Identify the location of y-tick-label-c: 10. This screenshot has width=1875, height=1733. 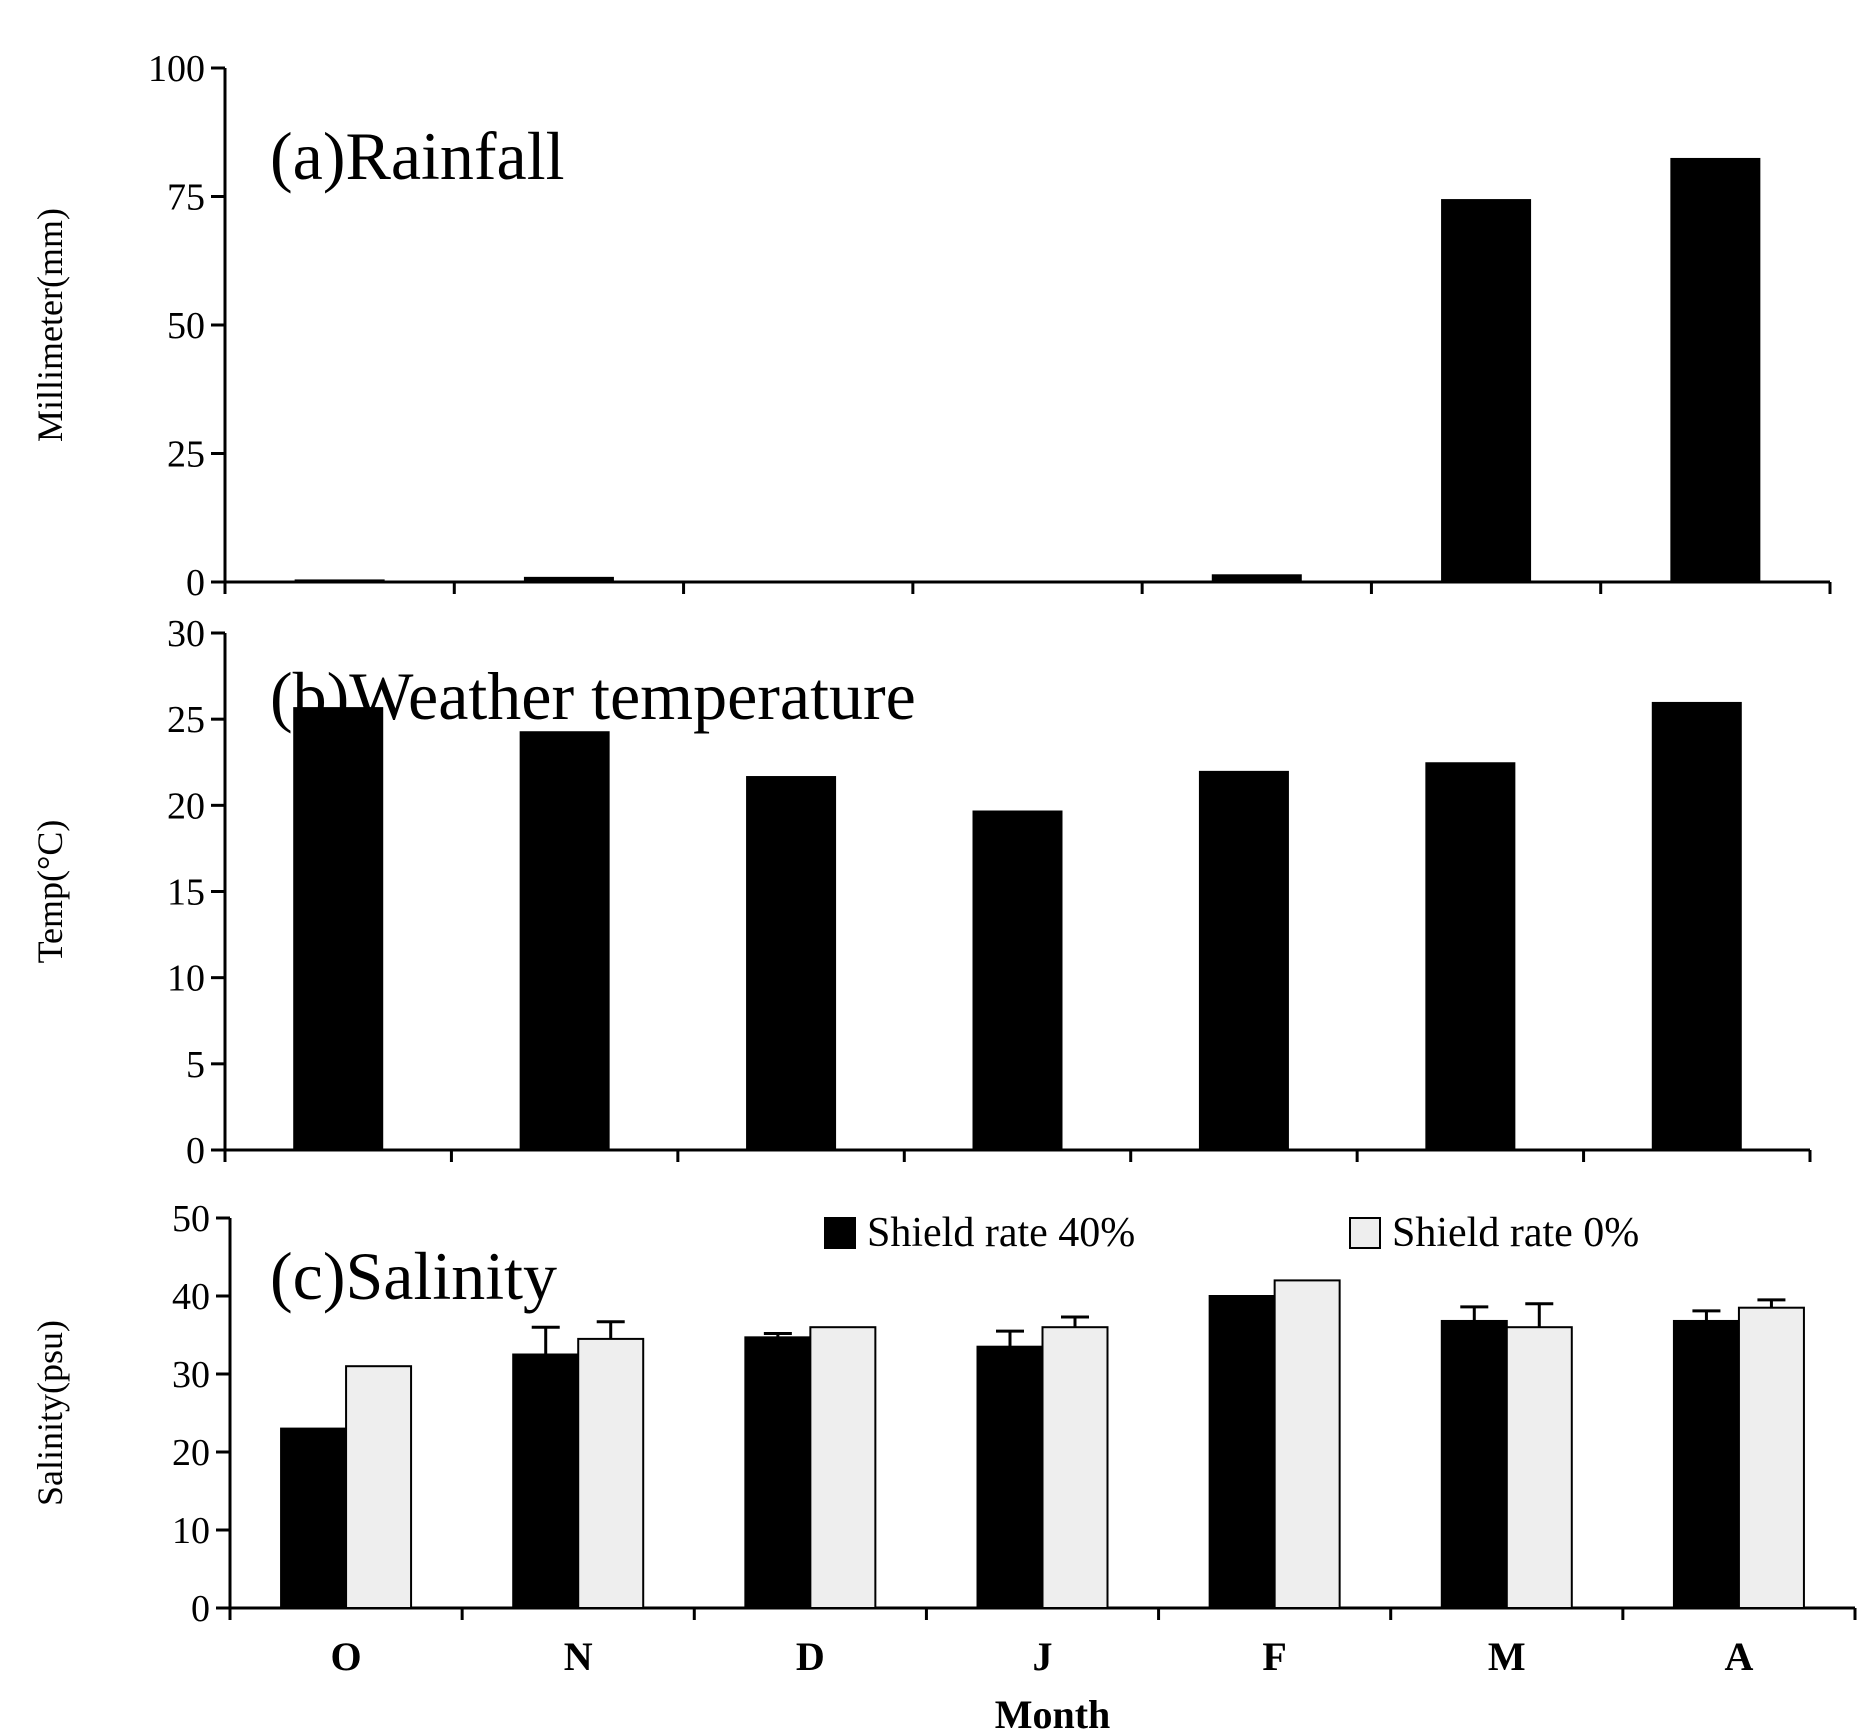
(191, 1531).